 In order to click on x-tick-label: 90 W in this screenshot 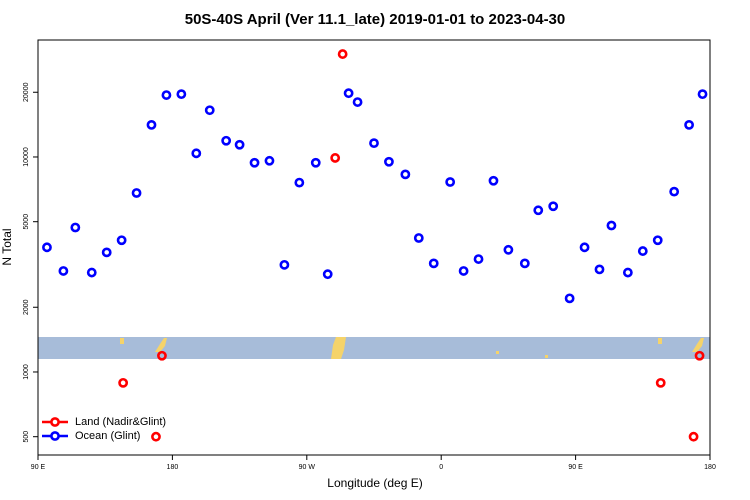, I will do `click(307, 467)`.